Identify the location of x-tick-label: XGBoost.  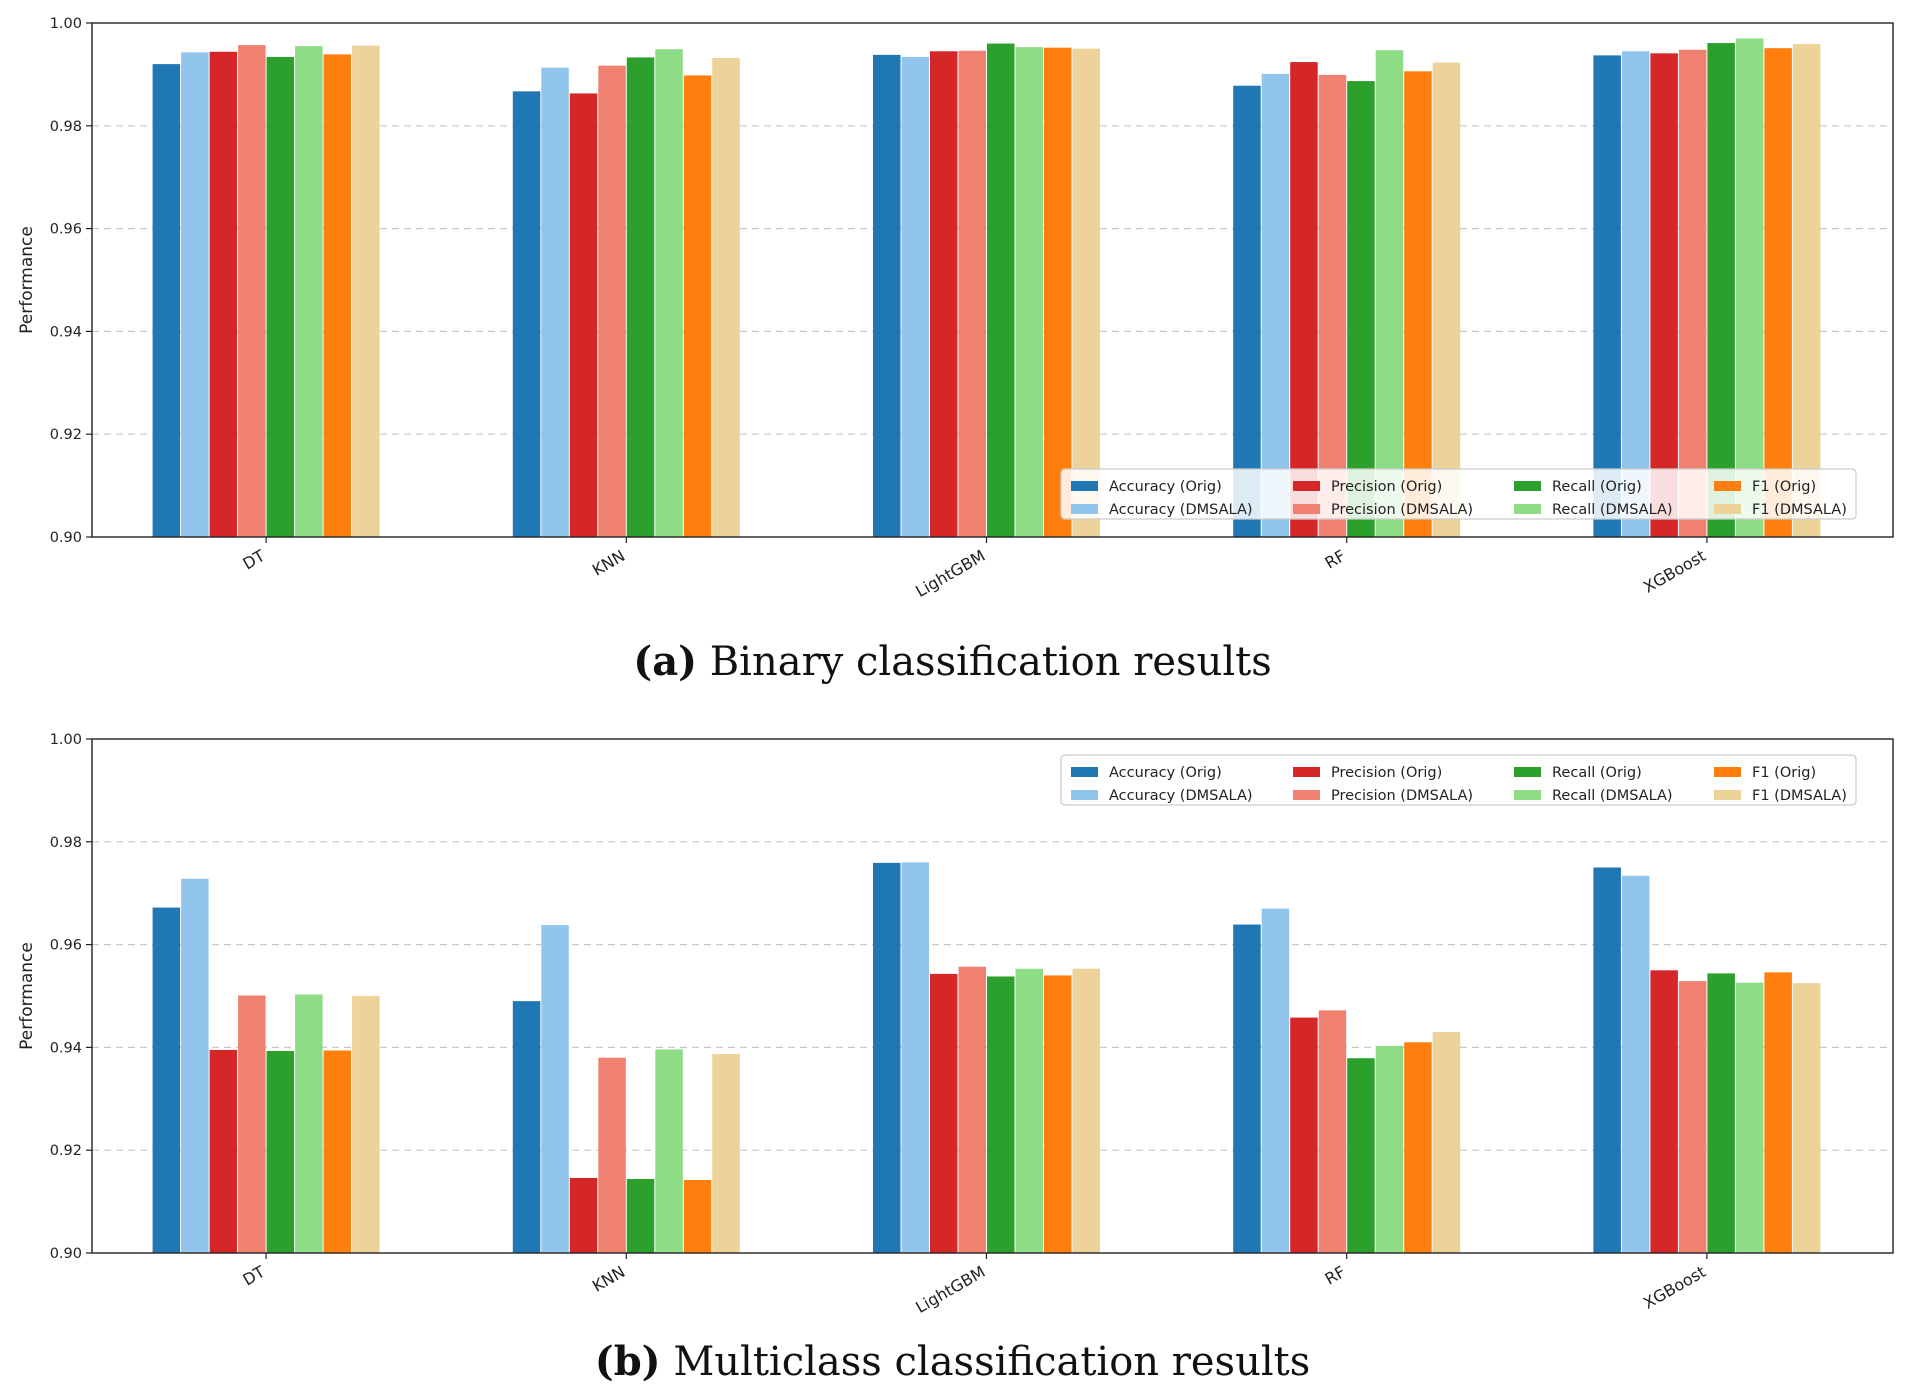
(1674, 571).